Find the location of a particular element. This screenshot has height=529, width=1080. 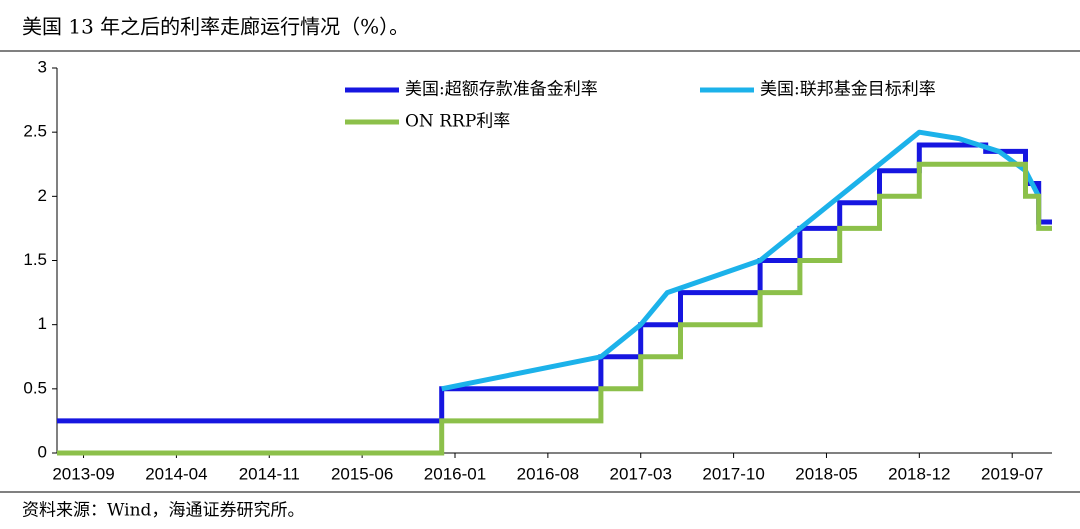

y-tick-label: 0.5 is located at coordinates (35, 387).